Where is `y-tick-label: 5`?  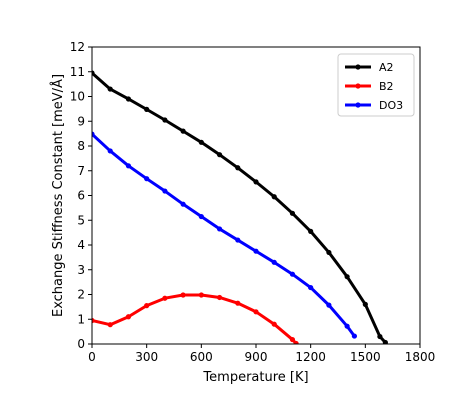
y-tick-label: 5 is located at coordinates (81, 220).